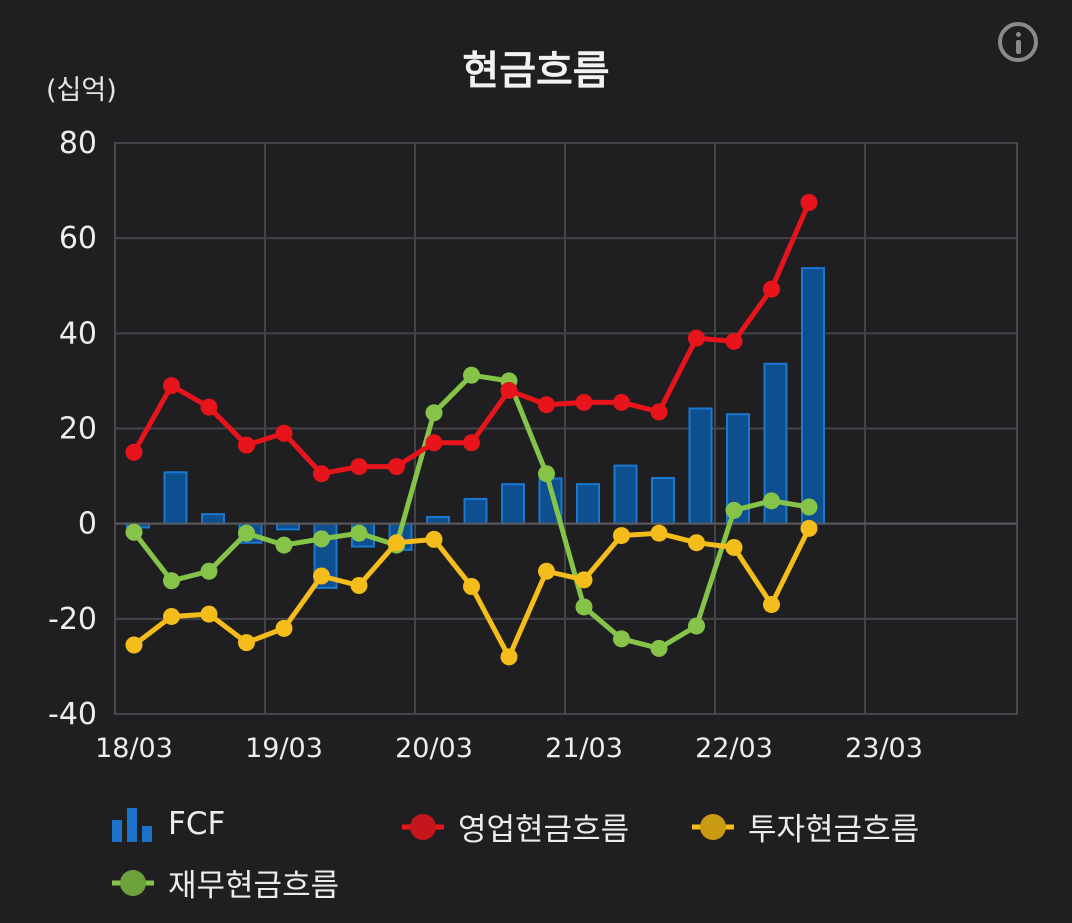  I want to click on y-tick-label: 80, so click(78, 143).